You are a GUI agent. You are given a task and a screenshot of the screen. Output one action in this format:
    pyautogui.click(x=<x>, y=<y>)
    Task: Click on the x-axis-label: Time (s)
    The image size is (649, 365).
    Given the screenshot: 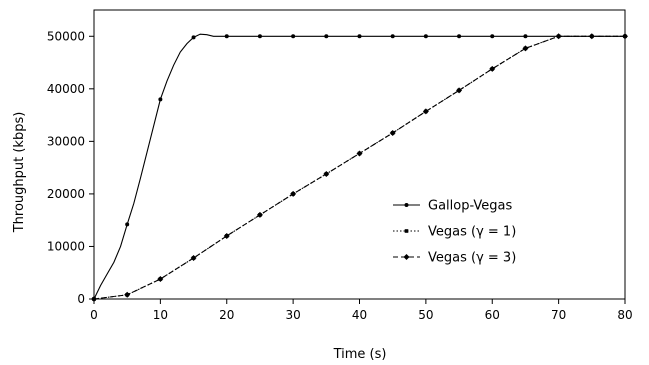 What is the action you would take?
    pyautogui.click(x=360, y=354)
    